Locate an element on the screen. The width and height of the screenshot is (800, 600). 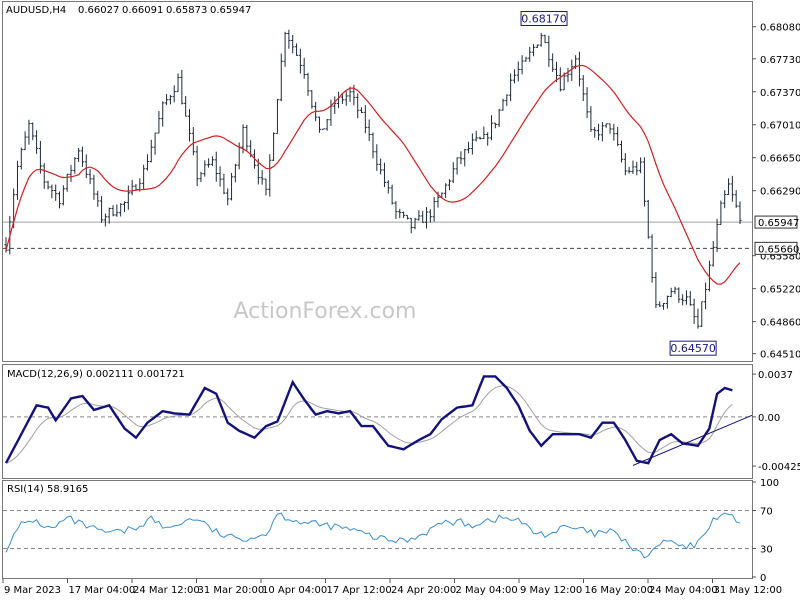
time-tick-label: 16 May 20:00 is located at coordinates (619, 590).